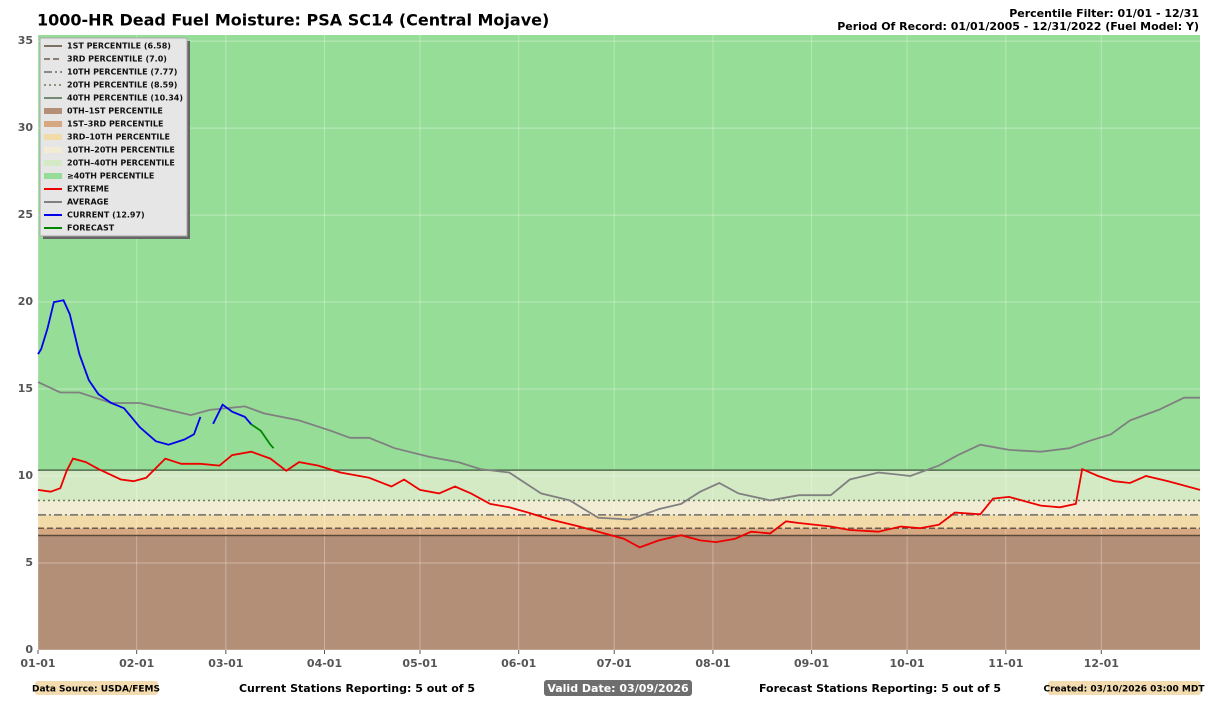 The height and width of the screenshot is (703, 1209). Describe the element at coordinates (29, 649) in the screenshot. I see `y-tick-label: 0` at that location.